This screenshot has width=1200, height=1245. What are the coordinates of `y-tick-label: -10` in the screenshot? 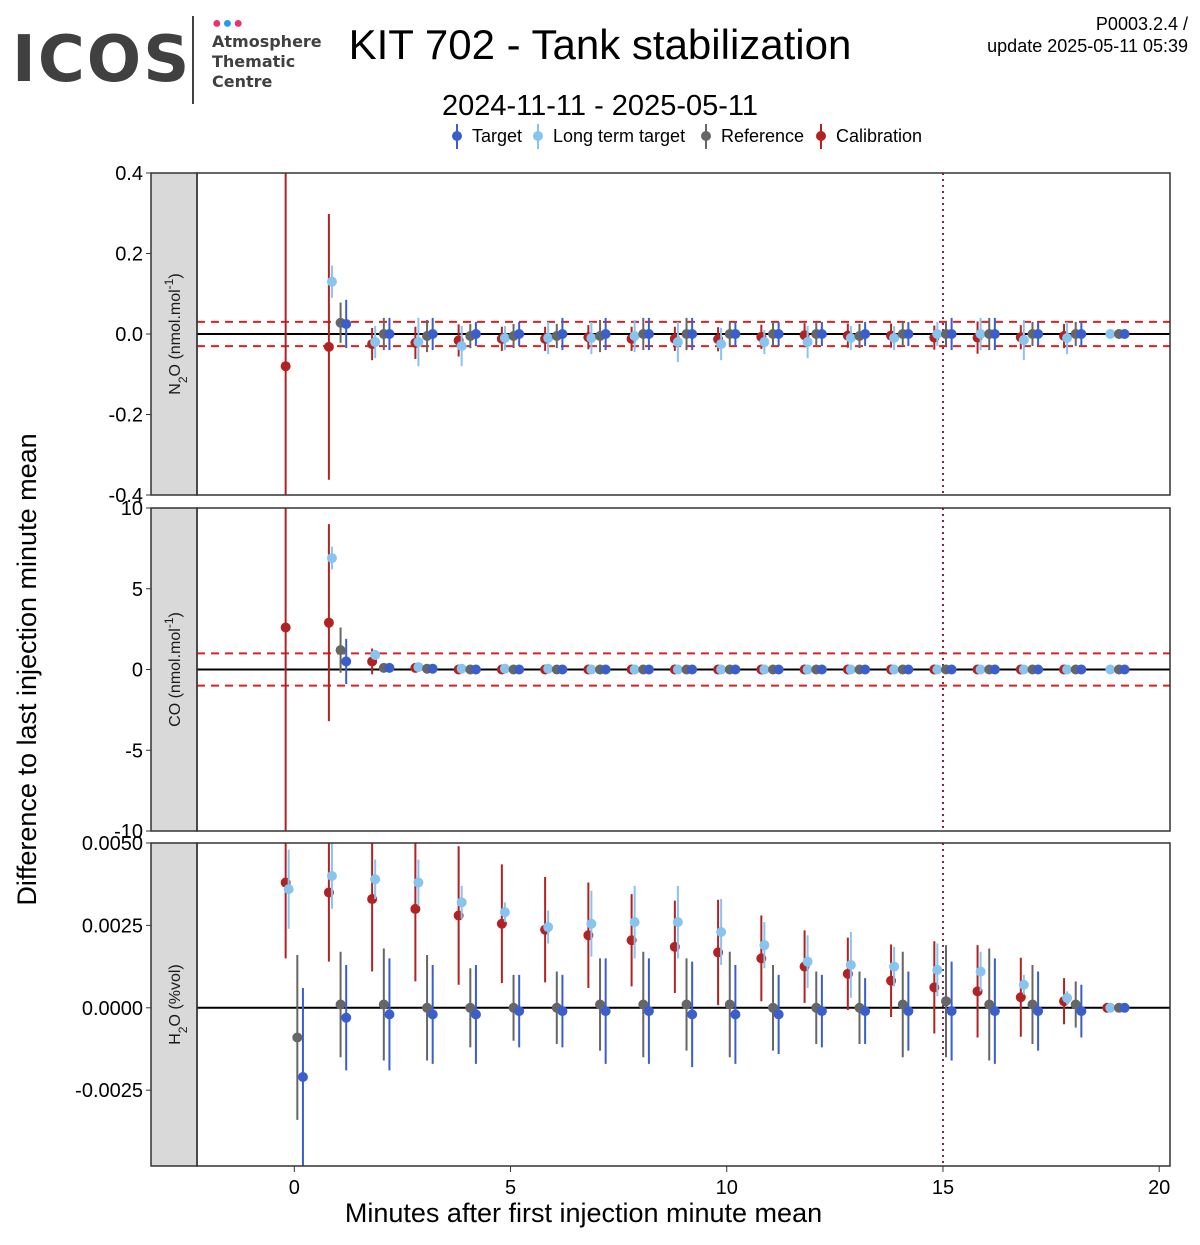 It's located at (128, 832).